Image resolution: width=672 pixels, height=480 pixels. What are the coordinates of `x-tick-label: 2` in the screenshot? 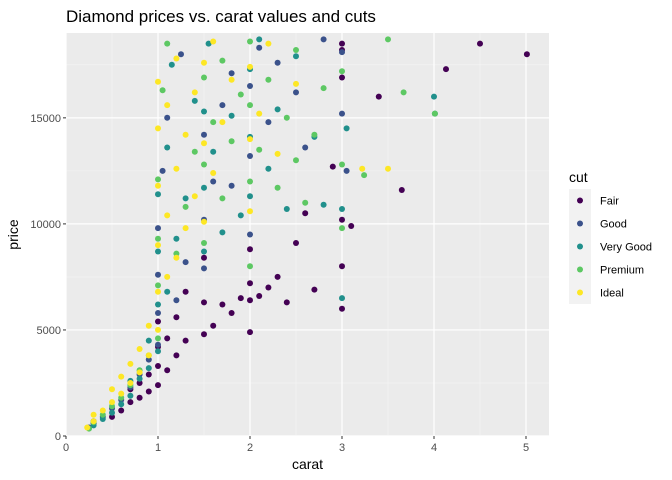 It's located at (250, 448).